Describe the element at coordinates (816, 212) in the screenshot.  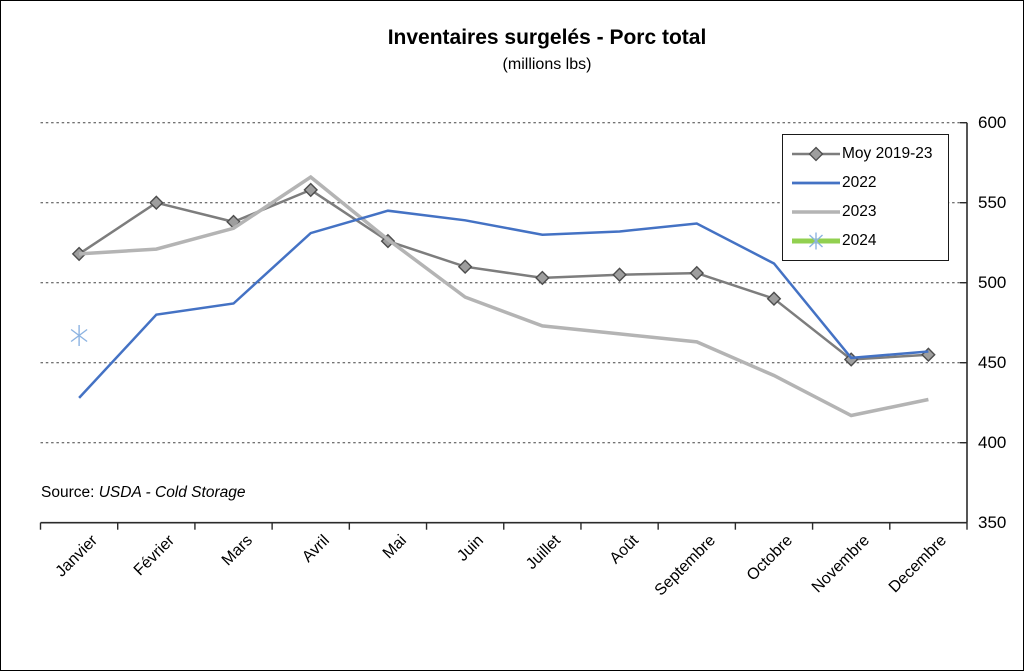
I see `legend-marker-2023-line-icon` at that location.